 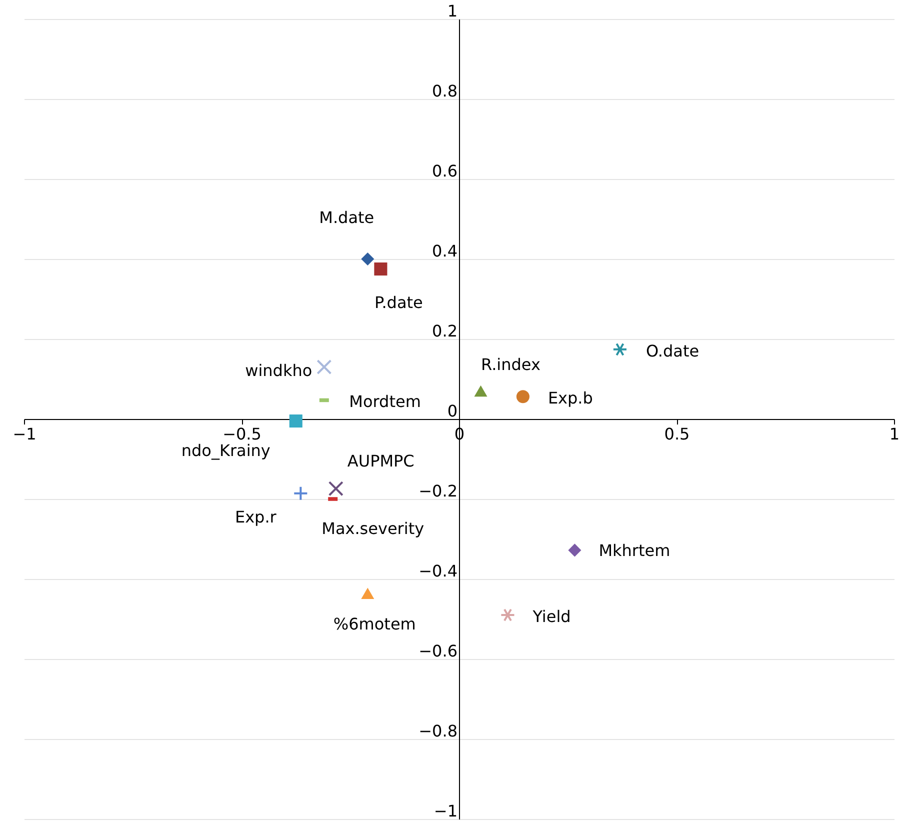 I want to click on y-tick-label: 0.2, so click(x=445, y=331).